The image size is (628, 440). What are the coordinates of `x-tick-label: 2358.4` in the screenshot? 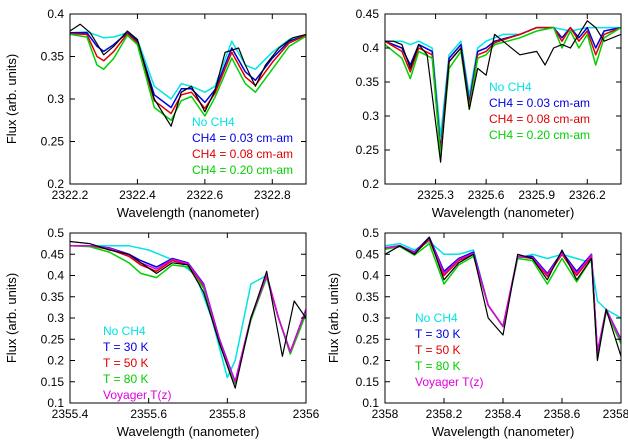 It's located at (503, 414).